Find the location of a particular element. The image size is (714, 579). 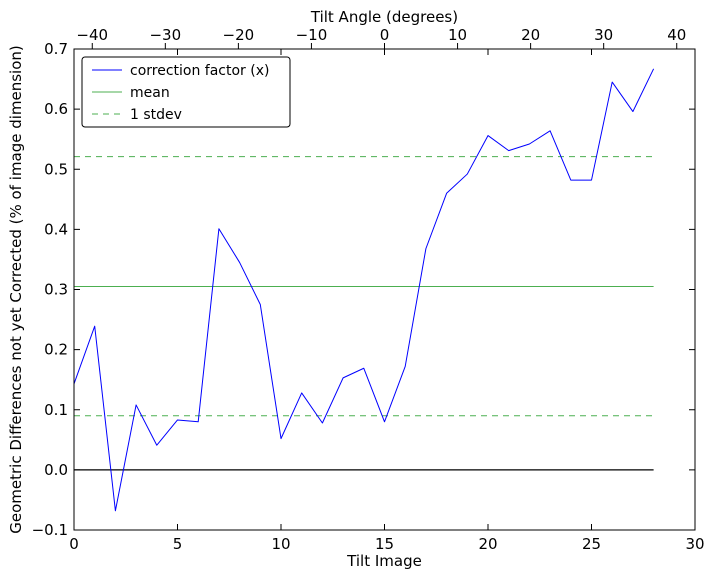

y-tick-label: 0.6 is located at coordinates (56, 109).